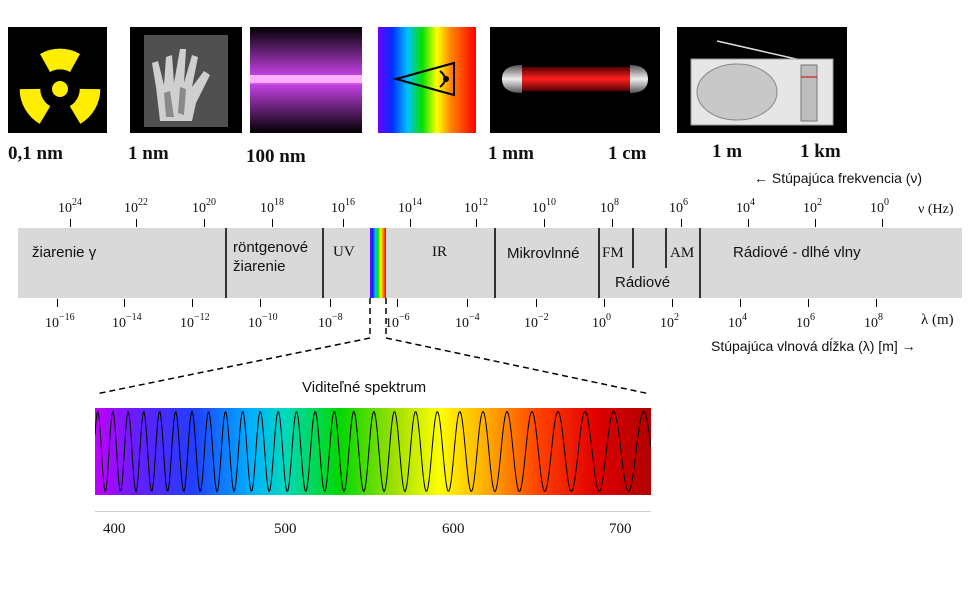 The height and width of the screenshot is (610, 969). Describe the element at coordinates (271, 247) in the screenshot. I see `region-xray-line1: röntgenové` at that location.